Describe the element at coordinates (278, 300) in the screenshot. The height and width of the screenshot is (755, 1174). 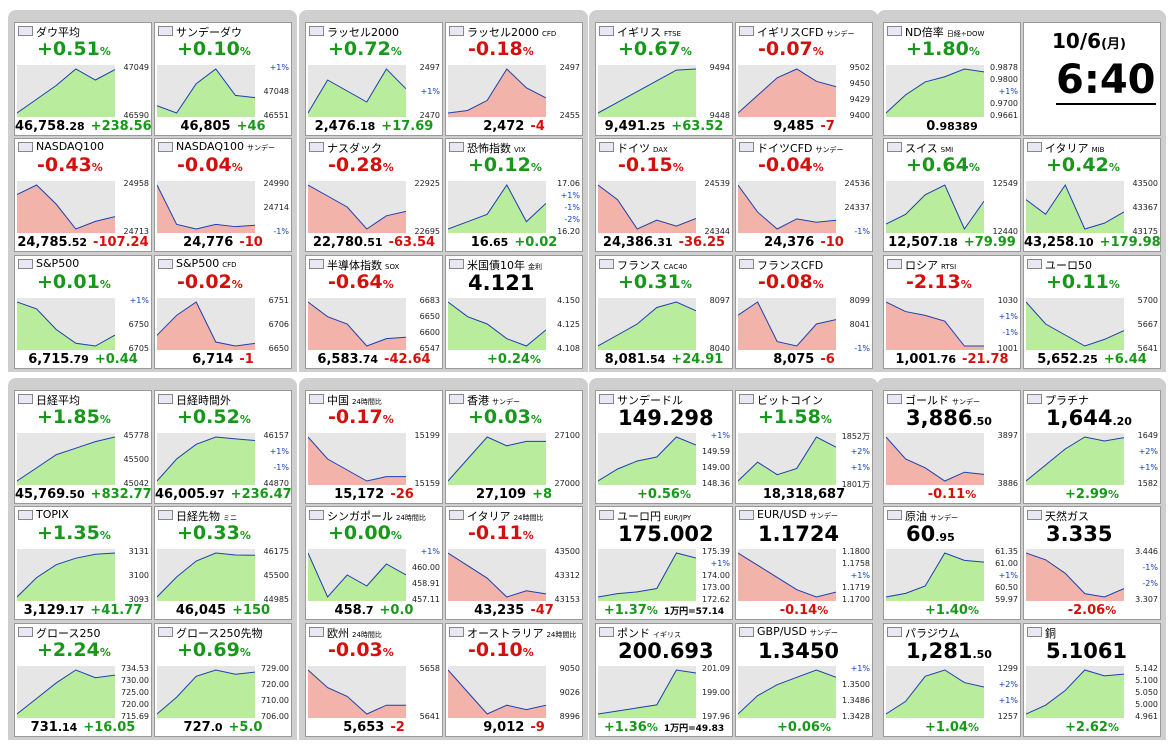
I see `axis-label: 6751` at that location.